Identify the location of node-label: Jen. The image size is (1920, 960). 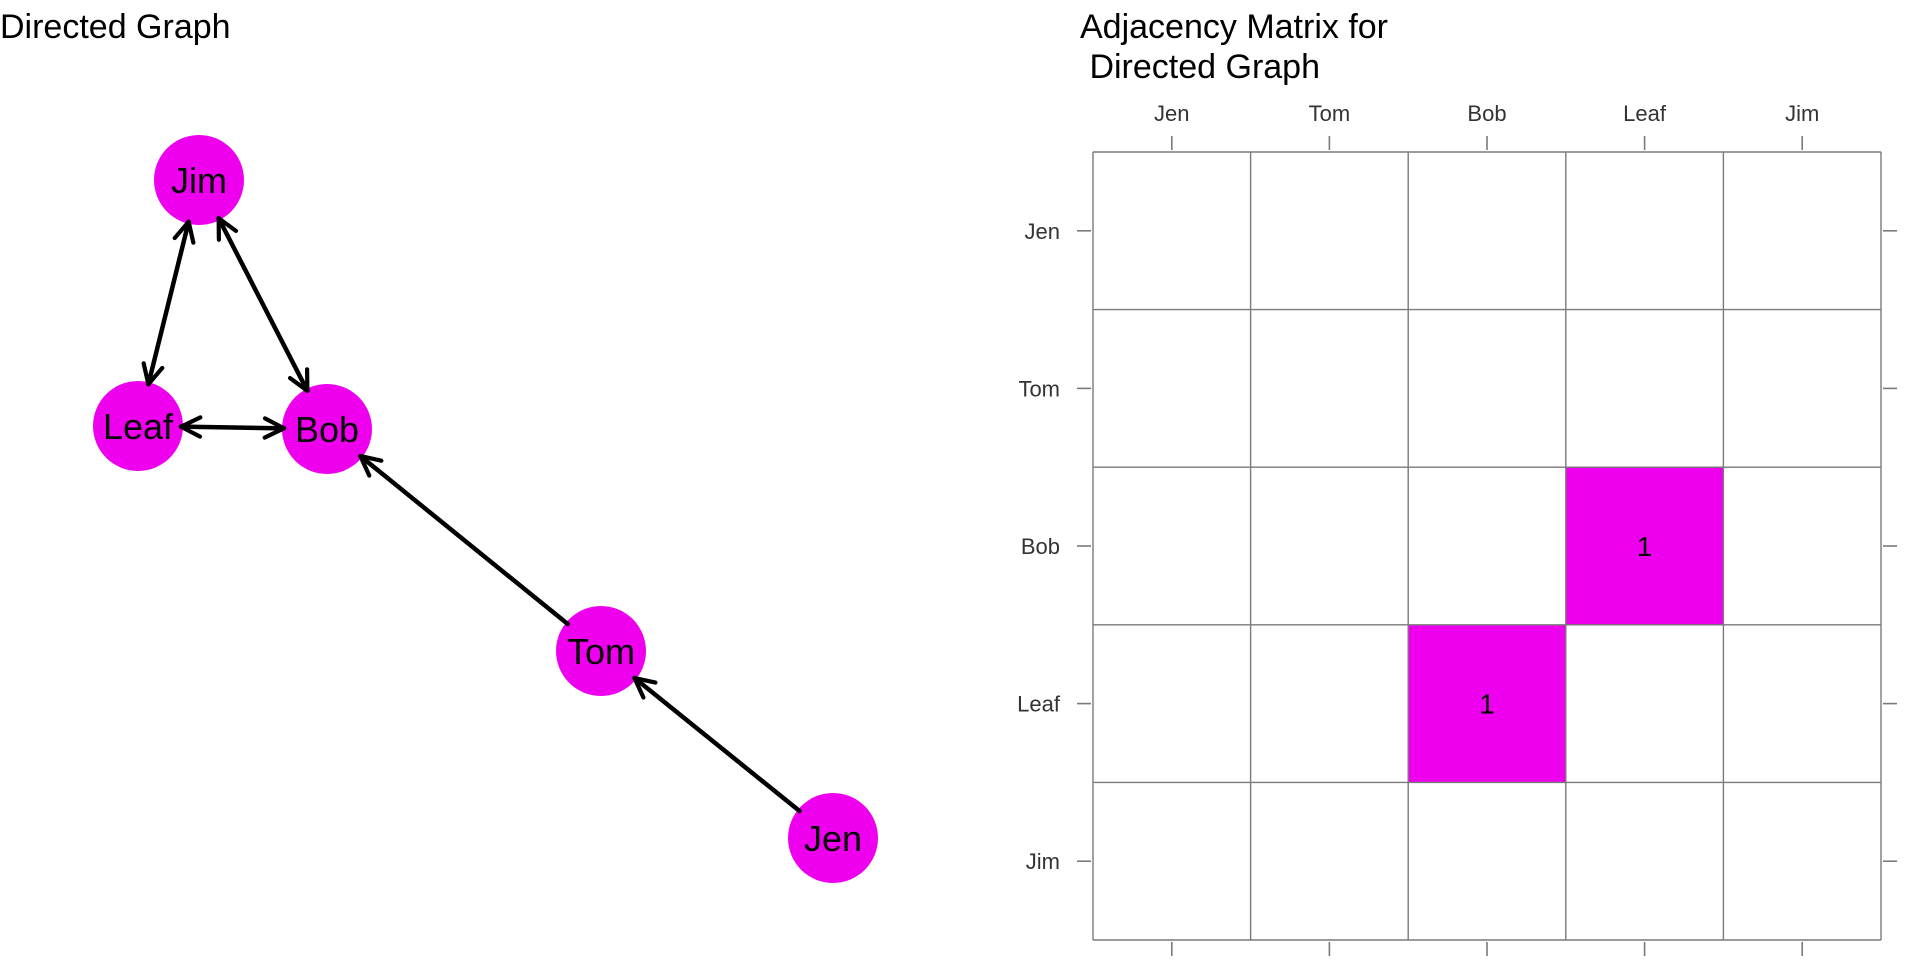
(833, 838).